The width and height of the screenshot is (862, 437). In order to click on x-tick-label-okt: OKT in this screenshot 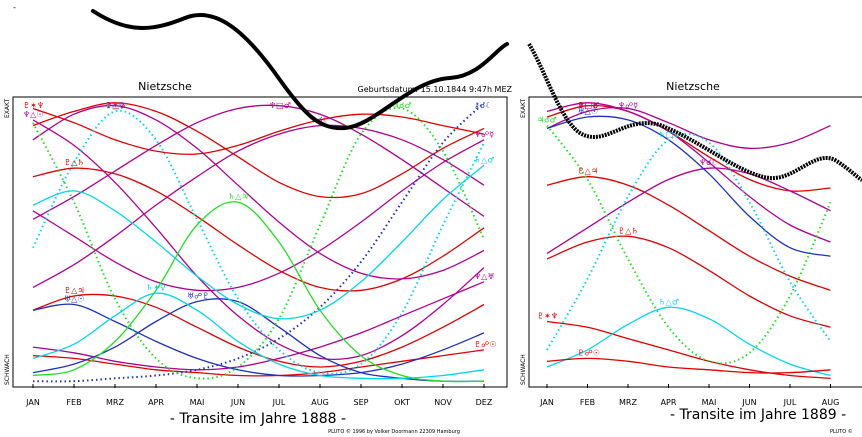, I will do `click(402, 402)`.